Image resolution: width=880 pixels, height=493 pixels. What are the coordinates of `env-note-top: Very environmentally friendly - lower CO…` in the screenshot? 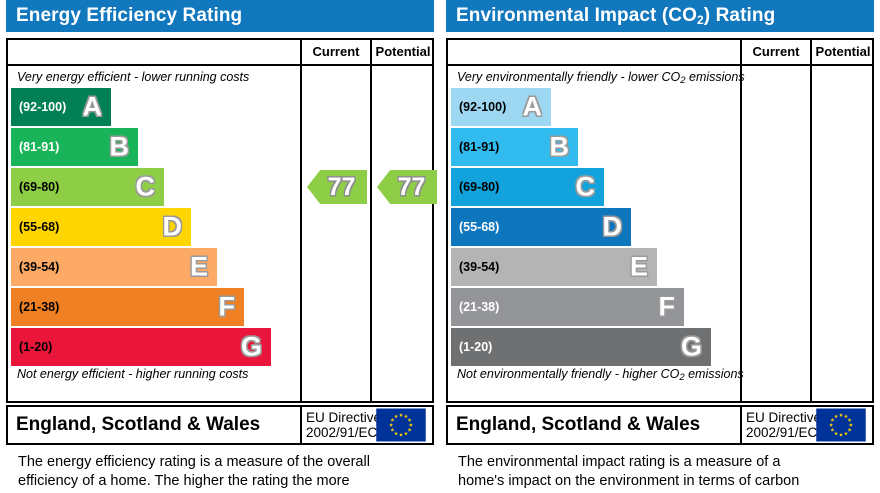 It's located at (601, 78).